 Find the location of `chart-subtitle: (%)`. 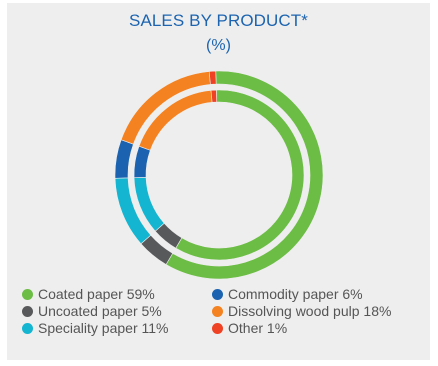

chart-subtitle: (%) is located at coordinates (218, 45).